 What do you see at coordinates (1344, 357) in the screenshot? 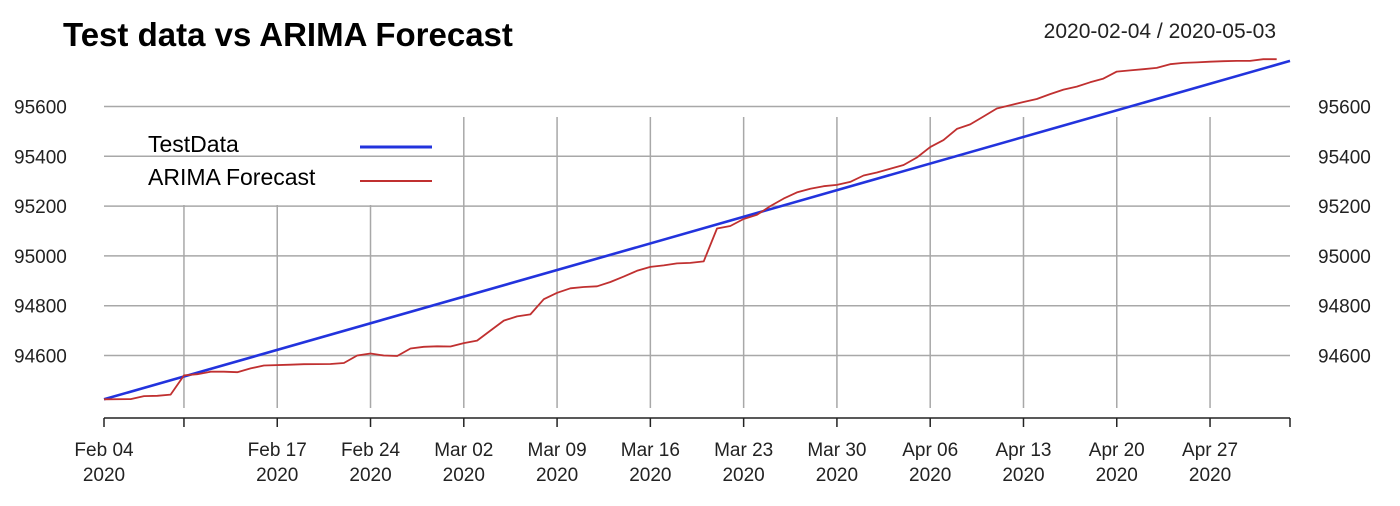
I see `y-tick-label-right: 94600` at bounding box center [1344, 357].